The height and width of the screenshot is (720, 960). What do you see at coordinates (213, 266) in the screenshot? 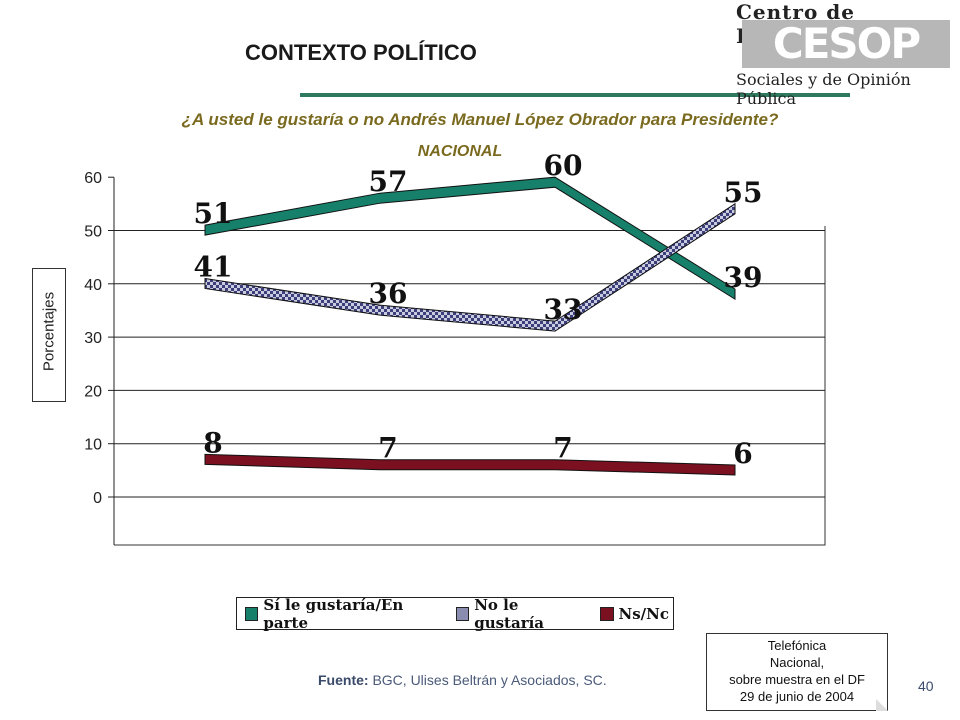
I see `data-label: 41` at bounding box center [213, 266].